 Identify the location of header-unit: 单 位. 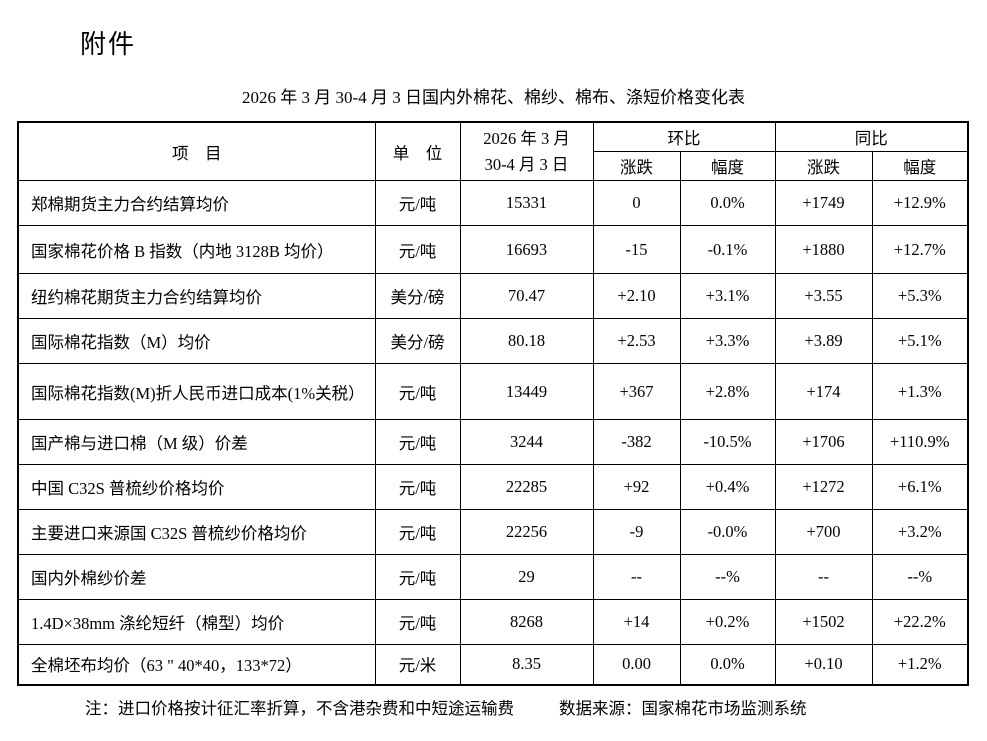
(417, 151).